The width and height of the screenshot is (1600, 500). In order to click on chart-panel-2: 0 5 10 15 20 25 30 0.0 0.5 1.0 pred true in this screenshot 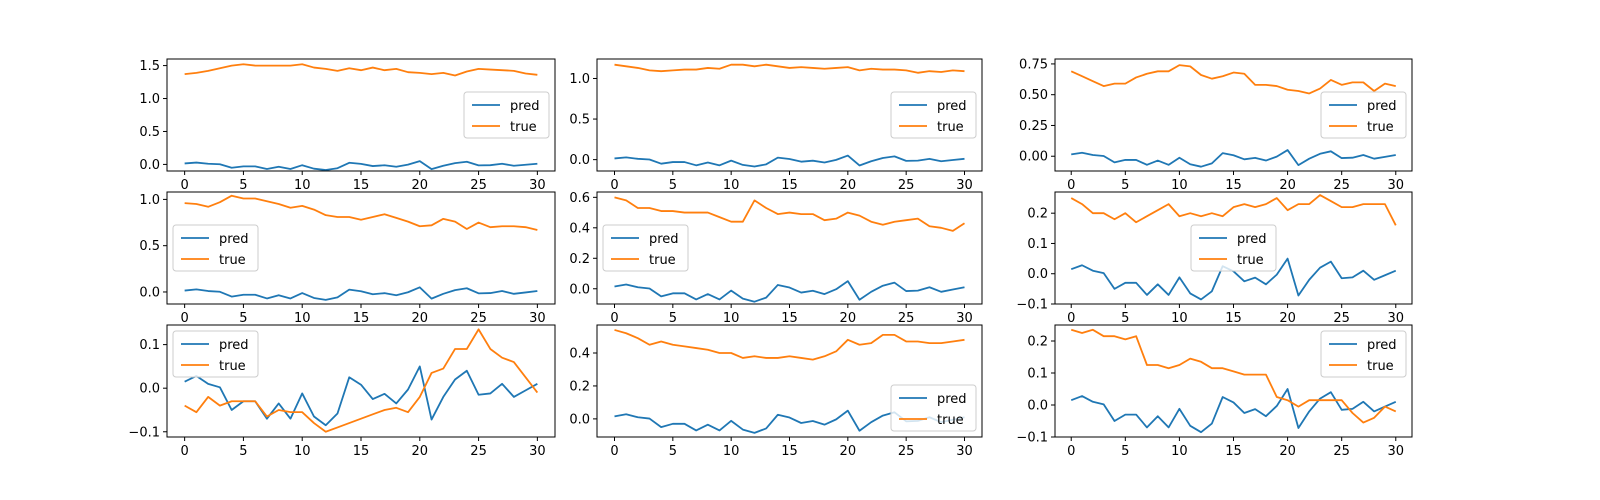, I will do `click(776, 125)`.